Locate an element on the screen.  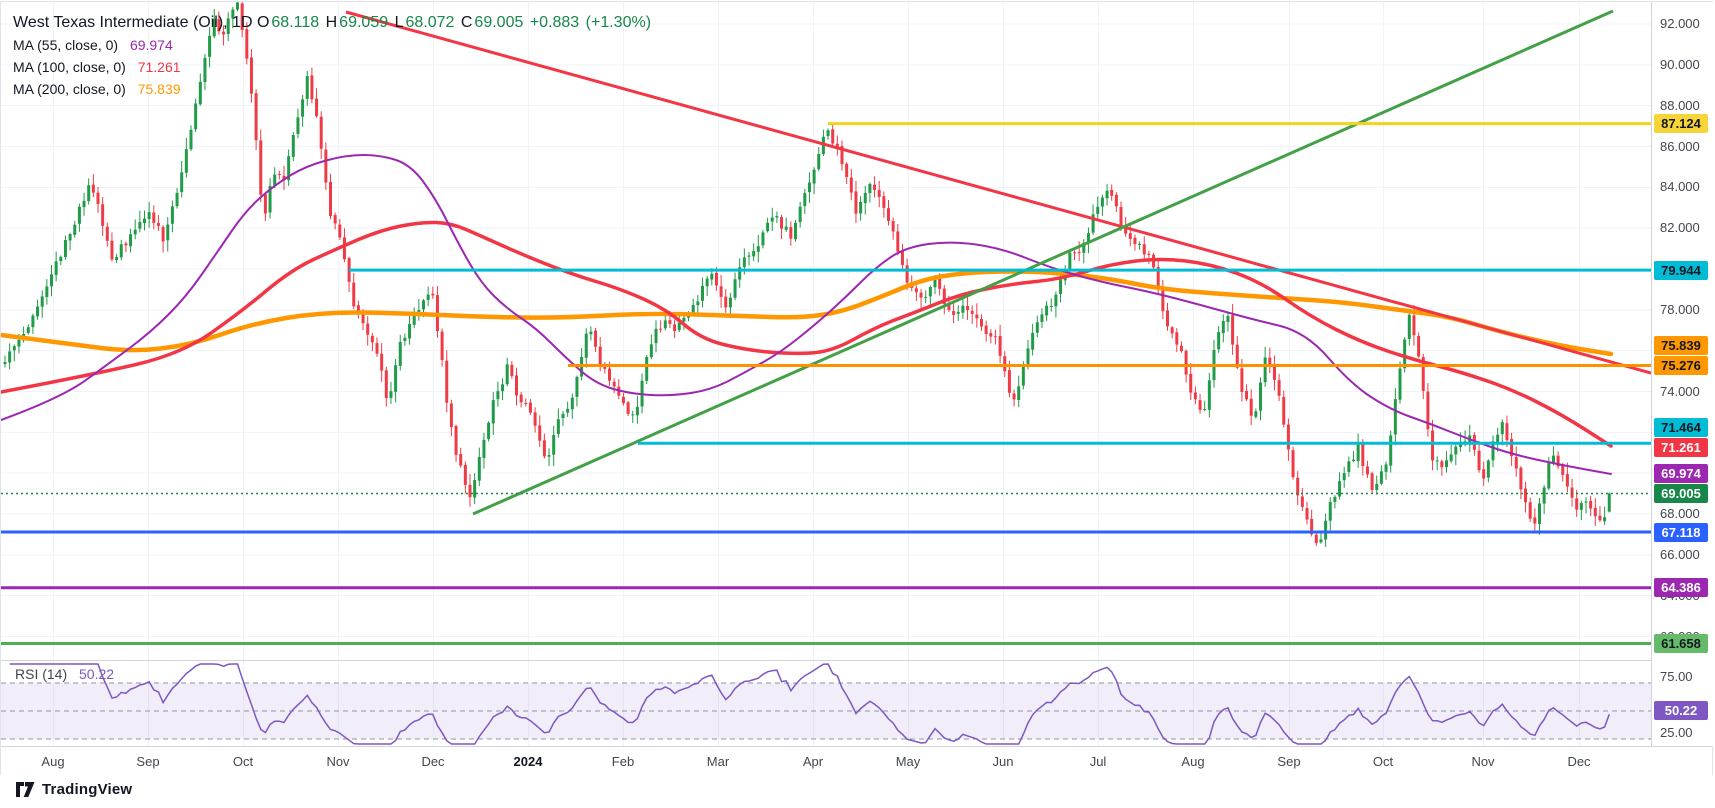
open-value: 68.118 is located at coordinates (295, 22).